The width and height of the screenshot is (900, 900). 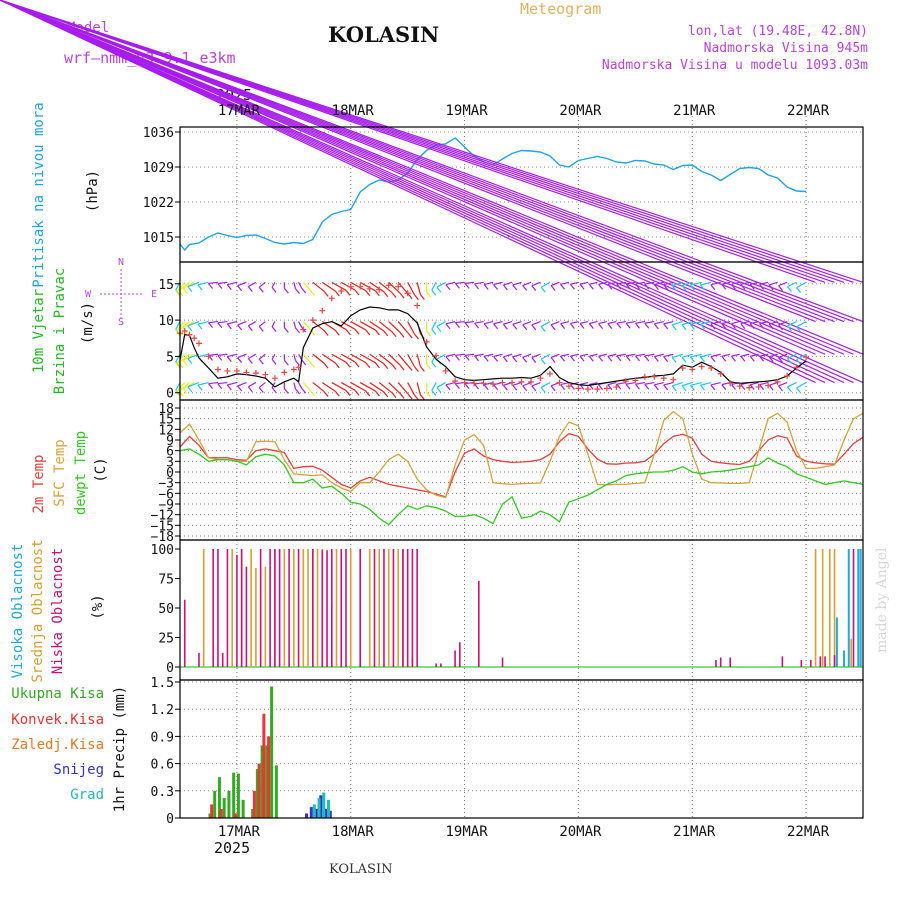 I want to click on pressure-ytick-label: 1015, so click(x=158, y=238).